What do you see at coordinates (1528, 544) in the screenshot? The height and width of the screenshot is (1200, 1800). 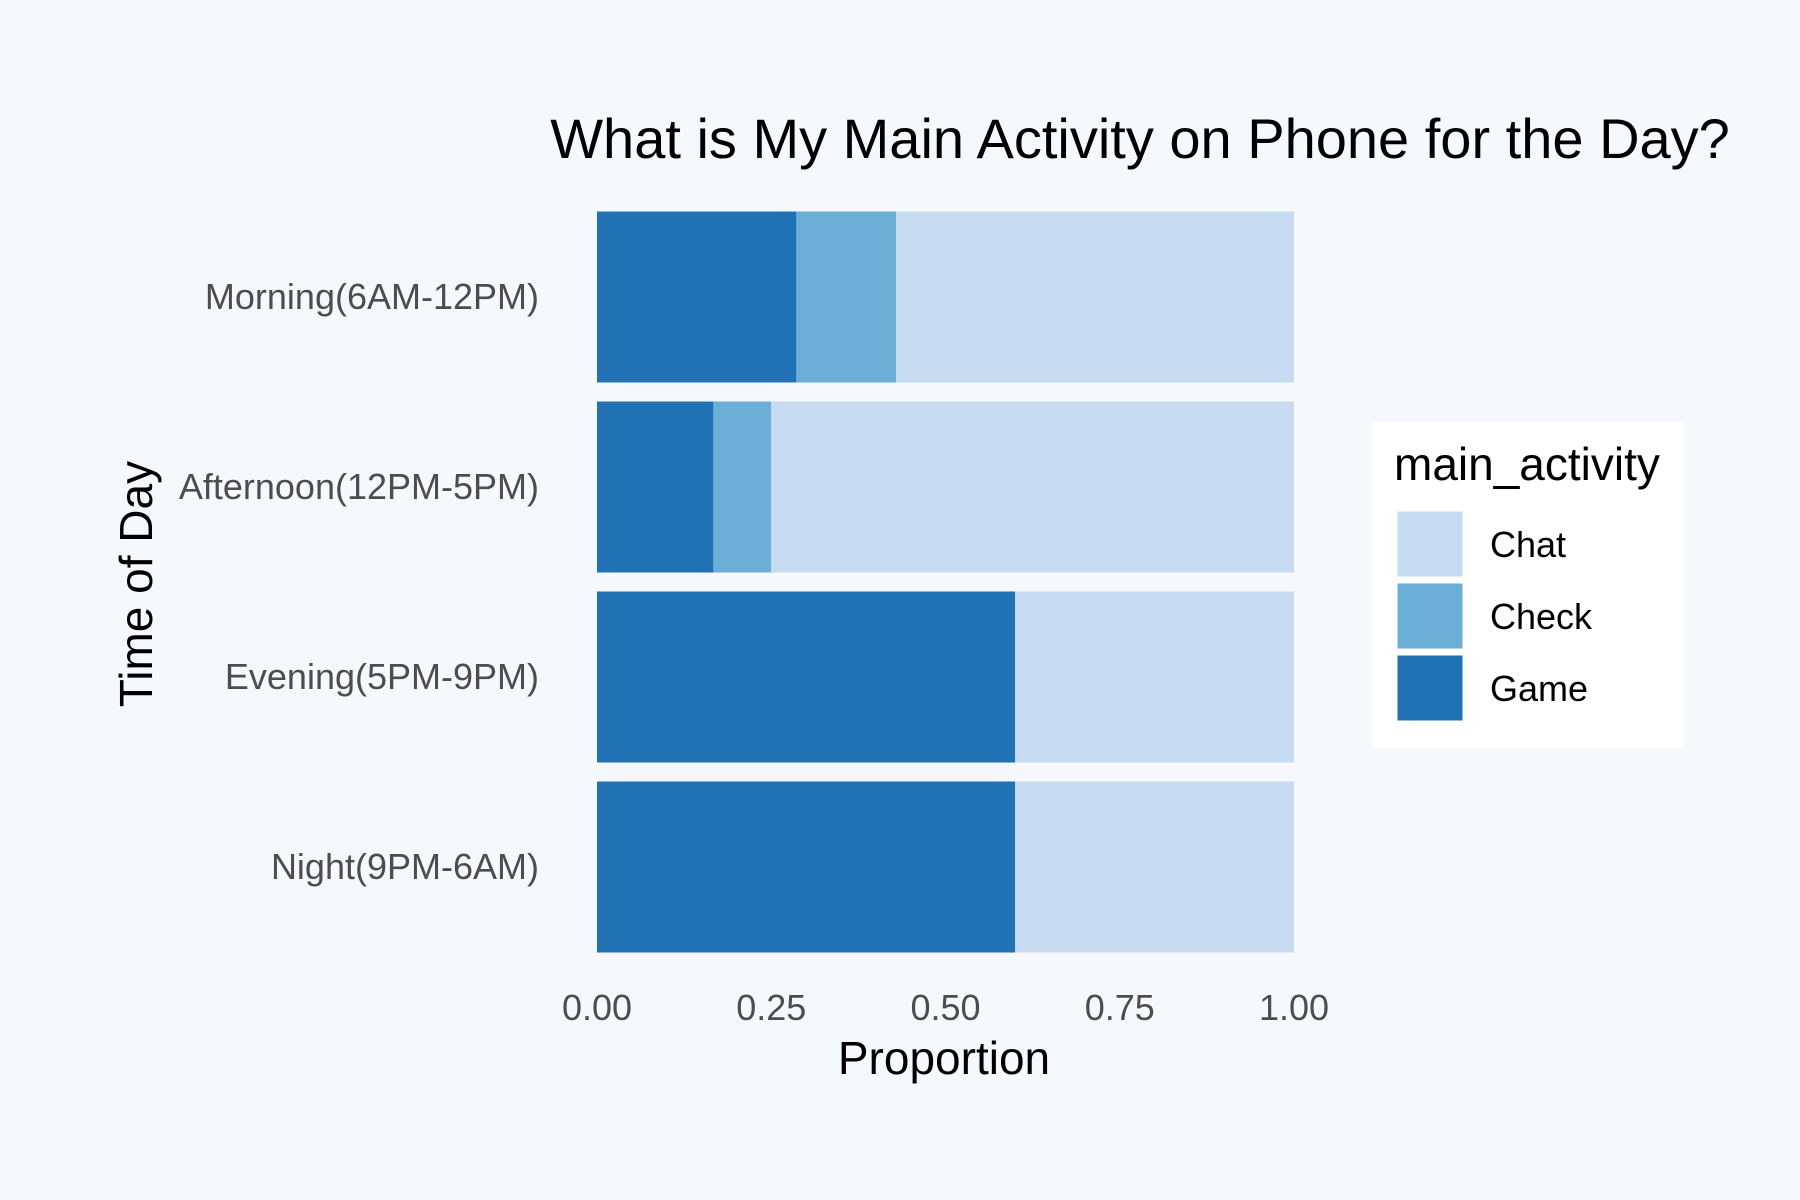 I see `legend-label-chat: Chat` at bounding box center [1528, 544].